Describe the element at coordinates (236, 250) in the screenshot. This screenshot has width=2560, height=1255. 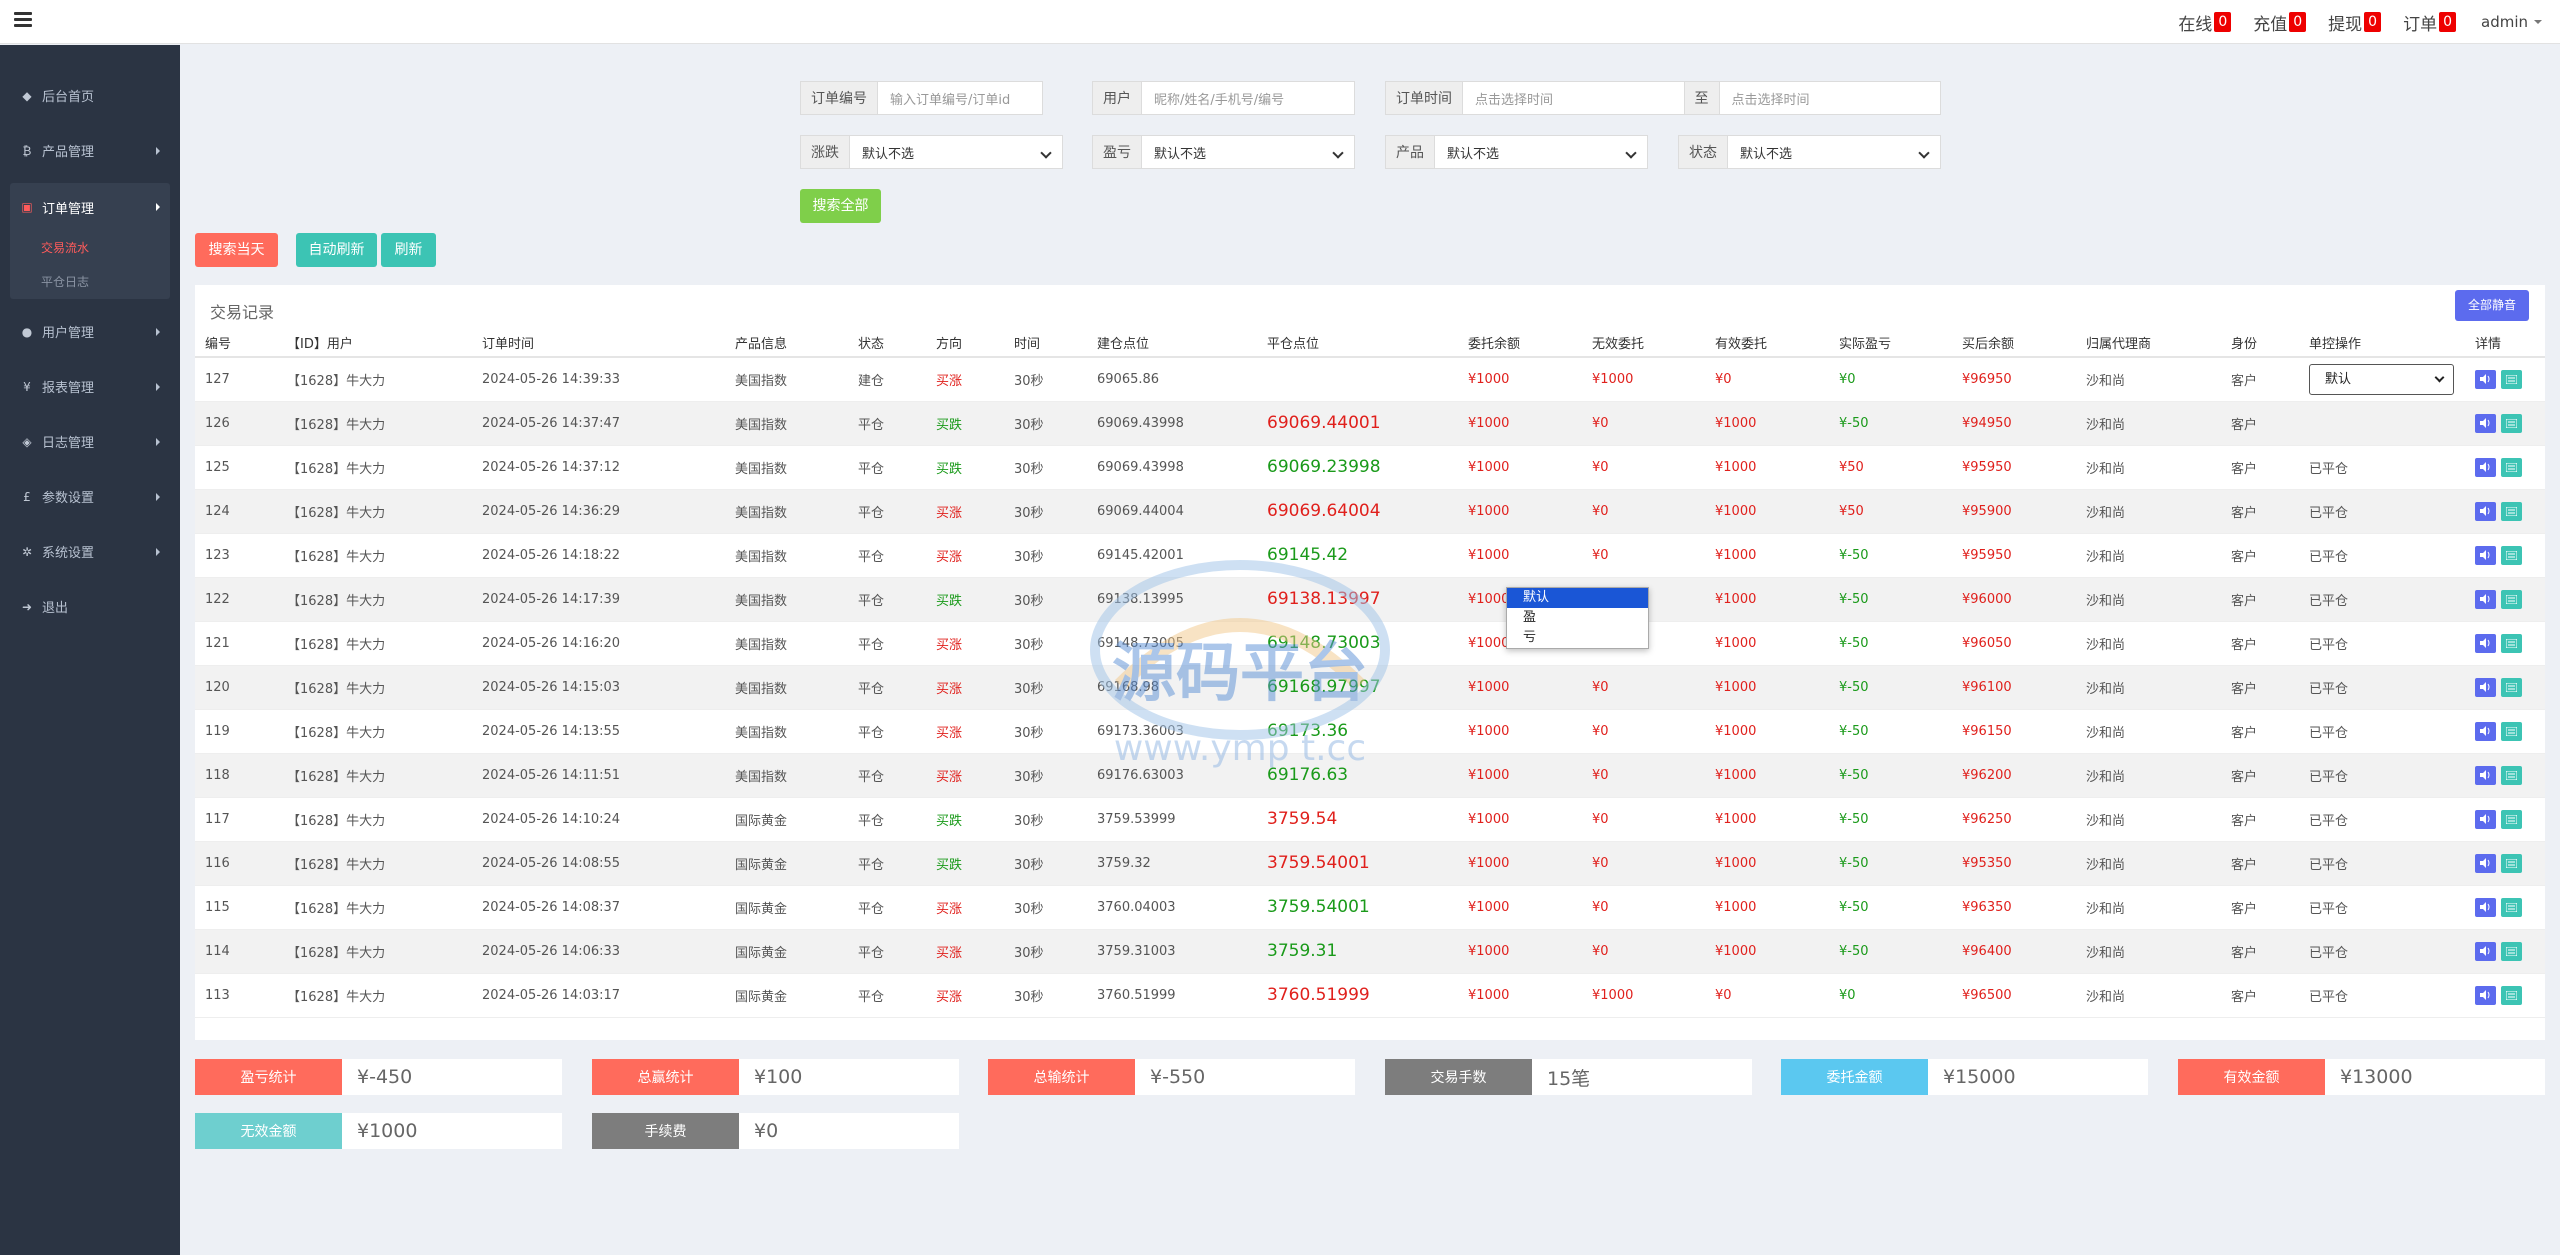
I see `search-today-button: 搜索当天` at that location.